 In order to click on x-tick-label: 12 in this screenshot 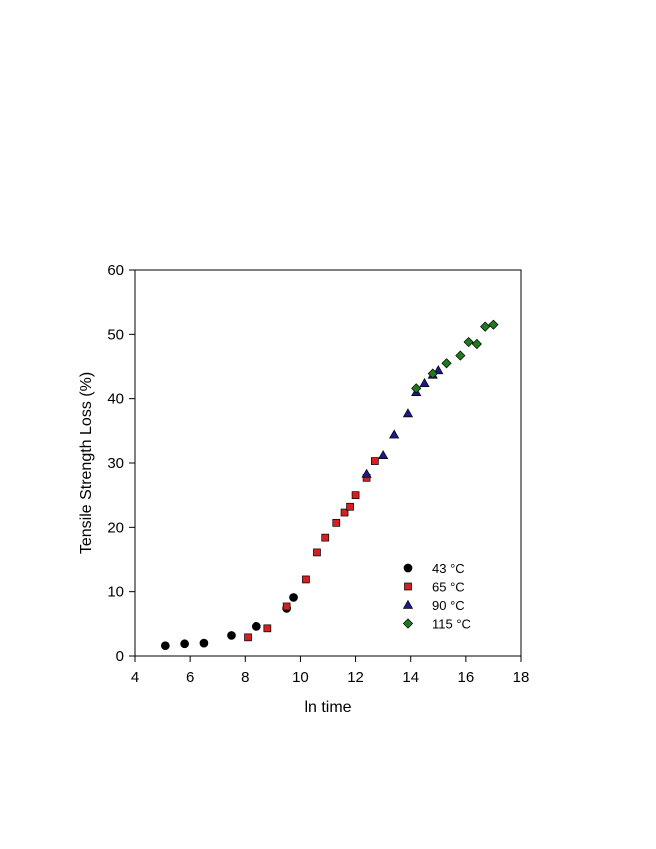, I will do `click(355, 677)`.